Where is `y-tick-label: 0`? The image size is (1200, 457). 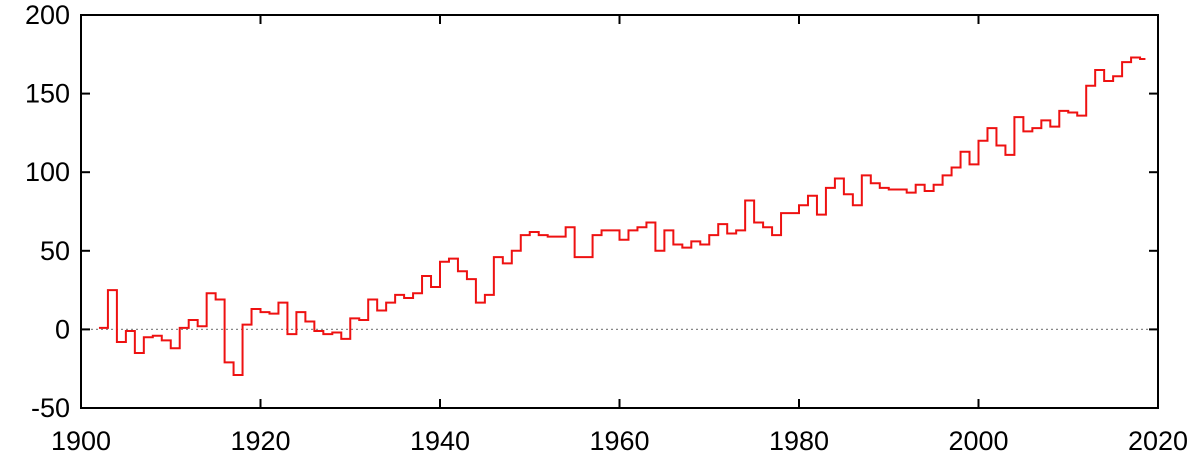
y-tick-label: 0 is located at coordinates (62, 329).